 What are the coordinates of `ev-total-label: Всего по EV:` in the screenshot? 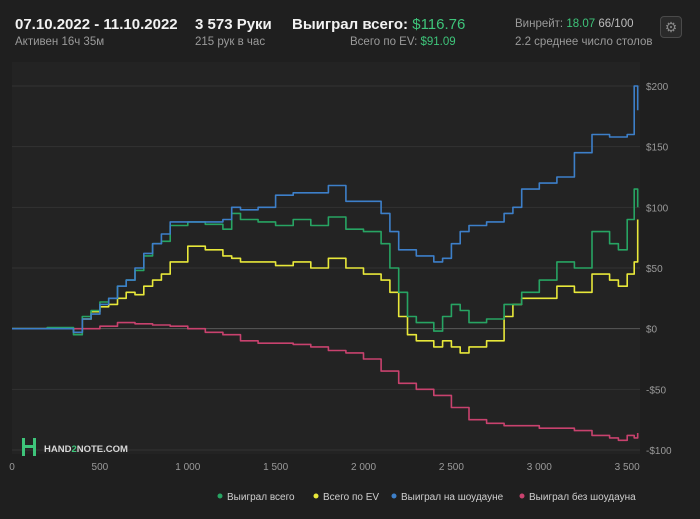 It's located at (384, 42).